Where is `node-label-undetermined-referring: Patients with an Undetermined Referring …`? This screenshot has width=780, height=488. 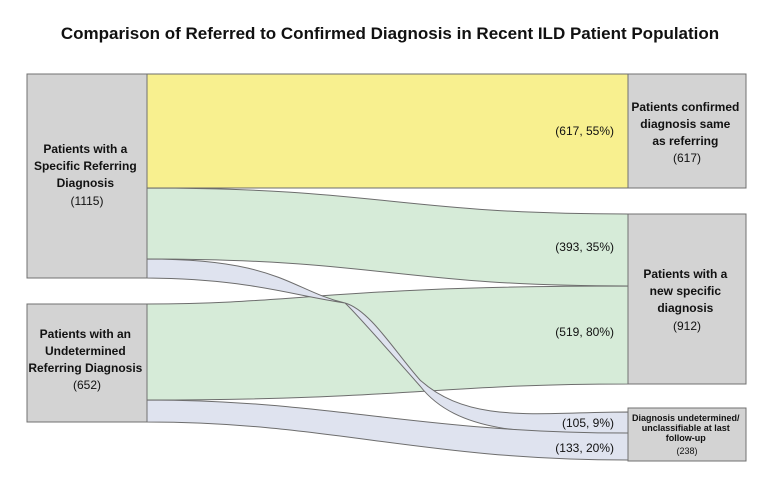
node-label-undetermined-referring: Patients with an Undetermined Referring … is located at coordinates (86, 359).